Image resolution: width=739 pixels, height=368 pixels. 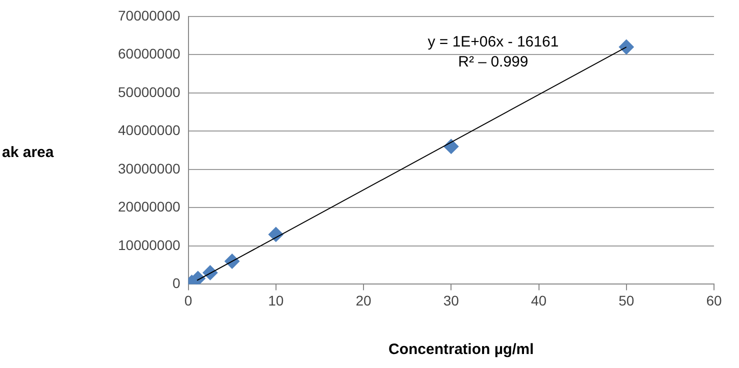 What do you see at coordinates (493, 62) in the screenshot?
I see `annotation: R² – 0.999` at bounding box center [493, 62].